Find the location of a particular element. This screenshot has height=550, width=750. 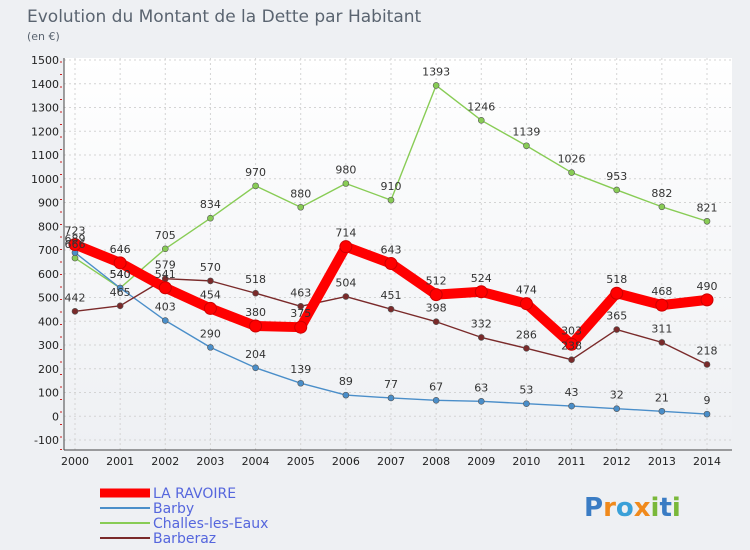

data-label: 579 is located at coordinates (165, 265).